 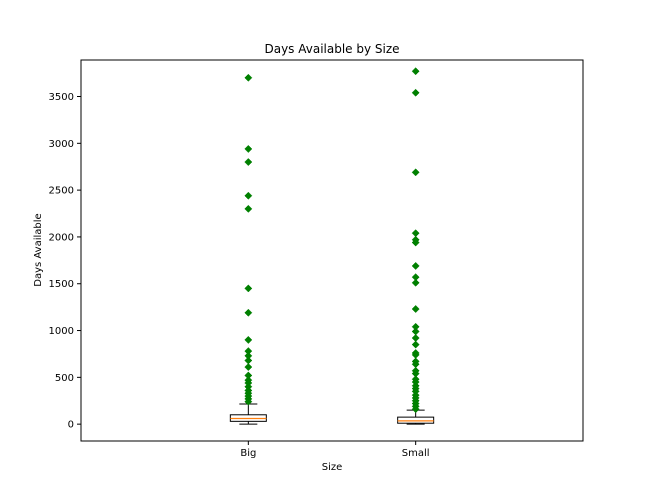 I want to click on x-axis: Big Small, so click(x=335, y=450).